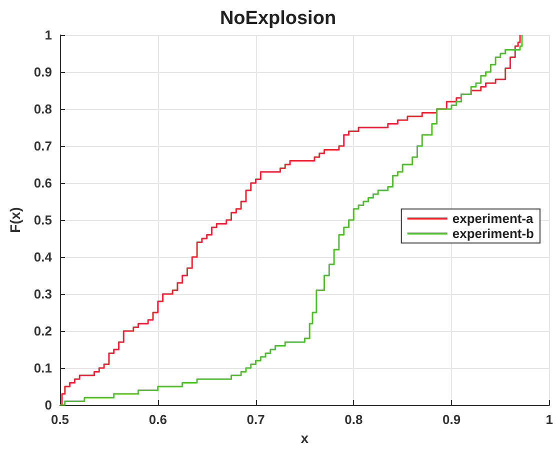  Describe the element at coordinates (48, 405) in the screenshot. I see `y-tick-label: 0` at that location.